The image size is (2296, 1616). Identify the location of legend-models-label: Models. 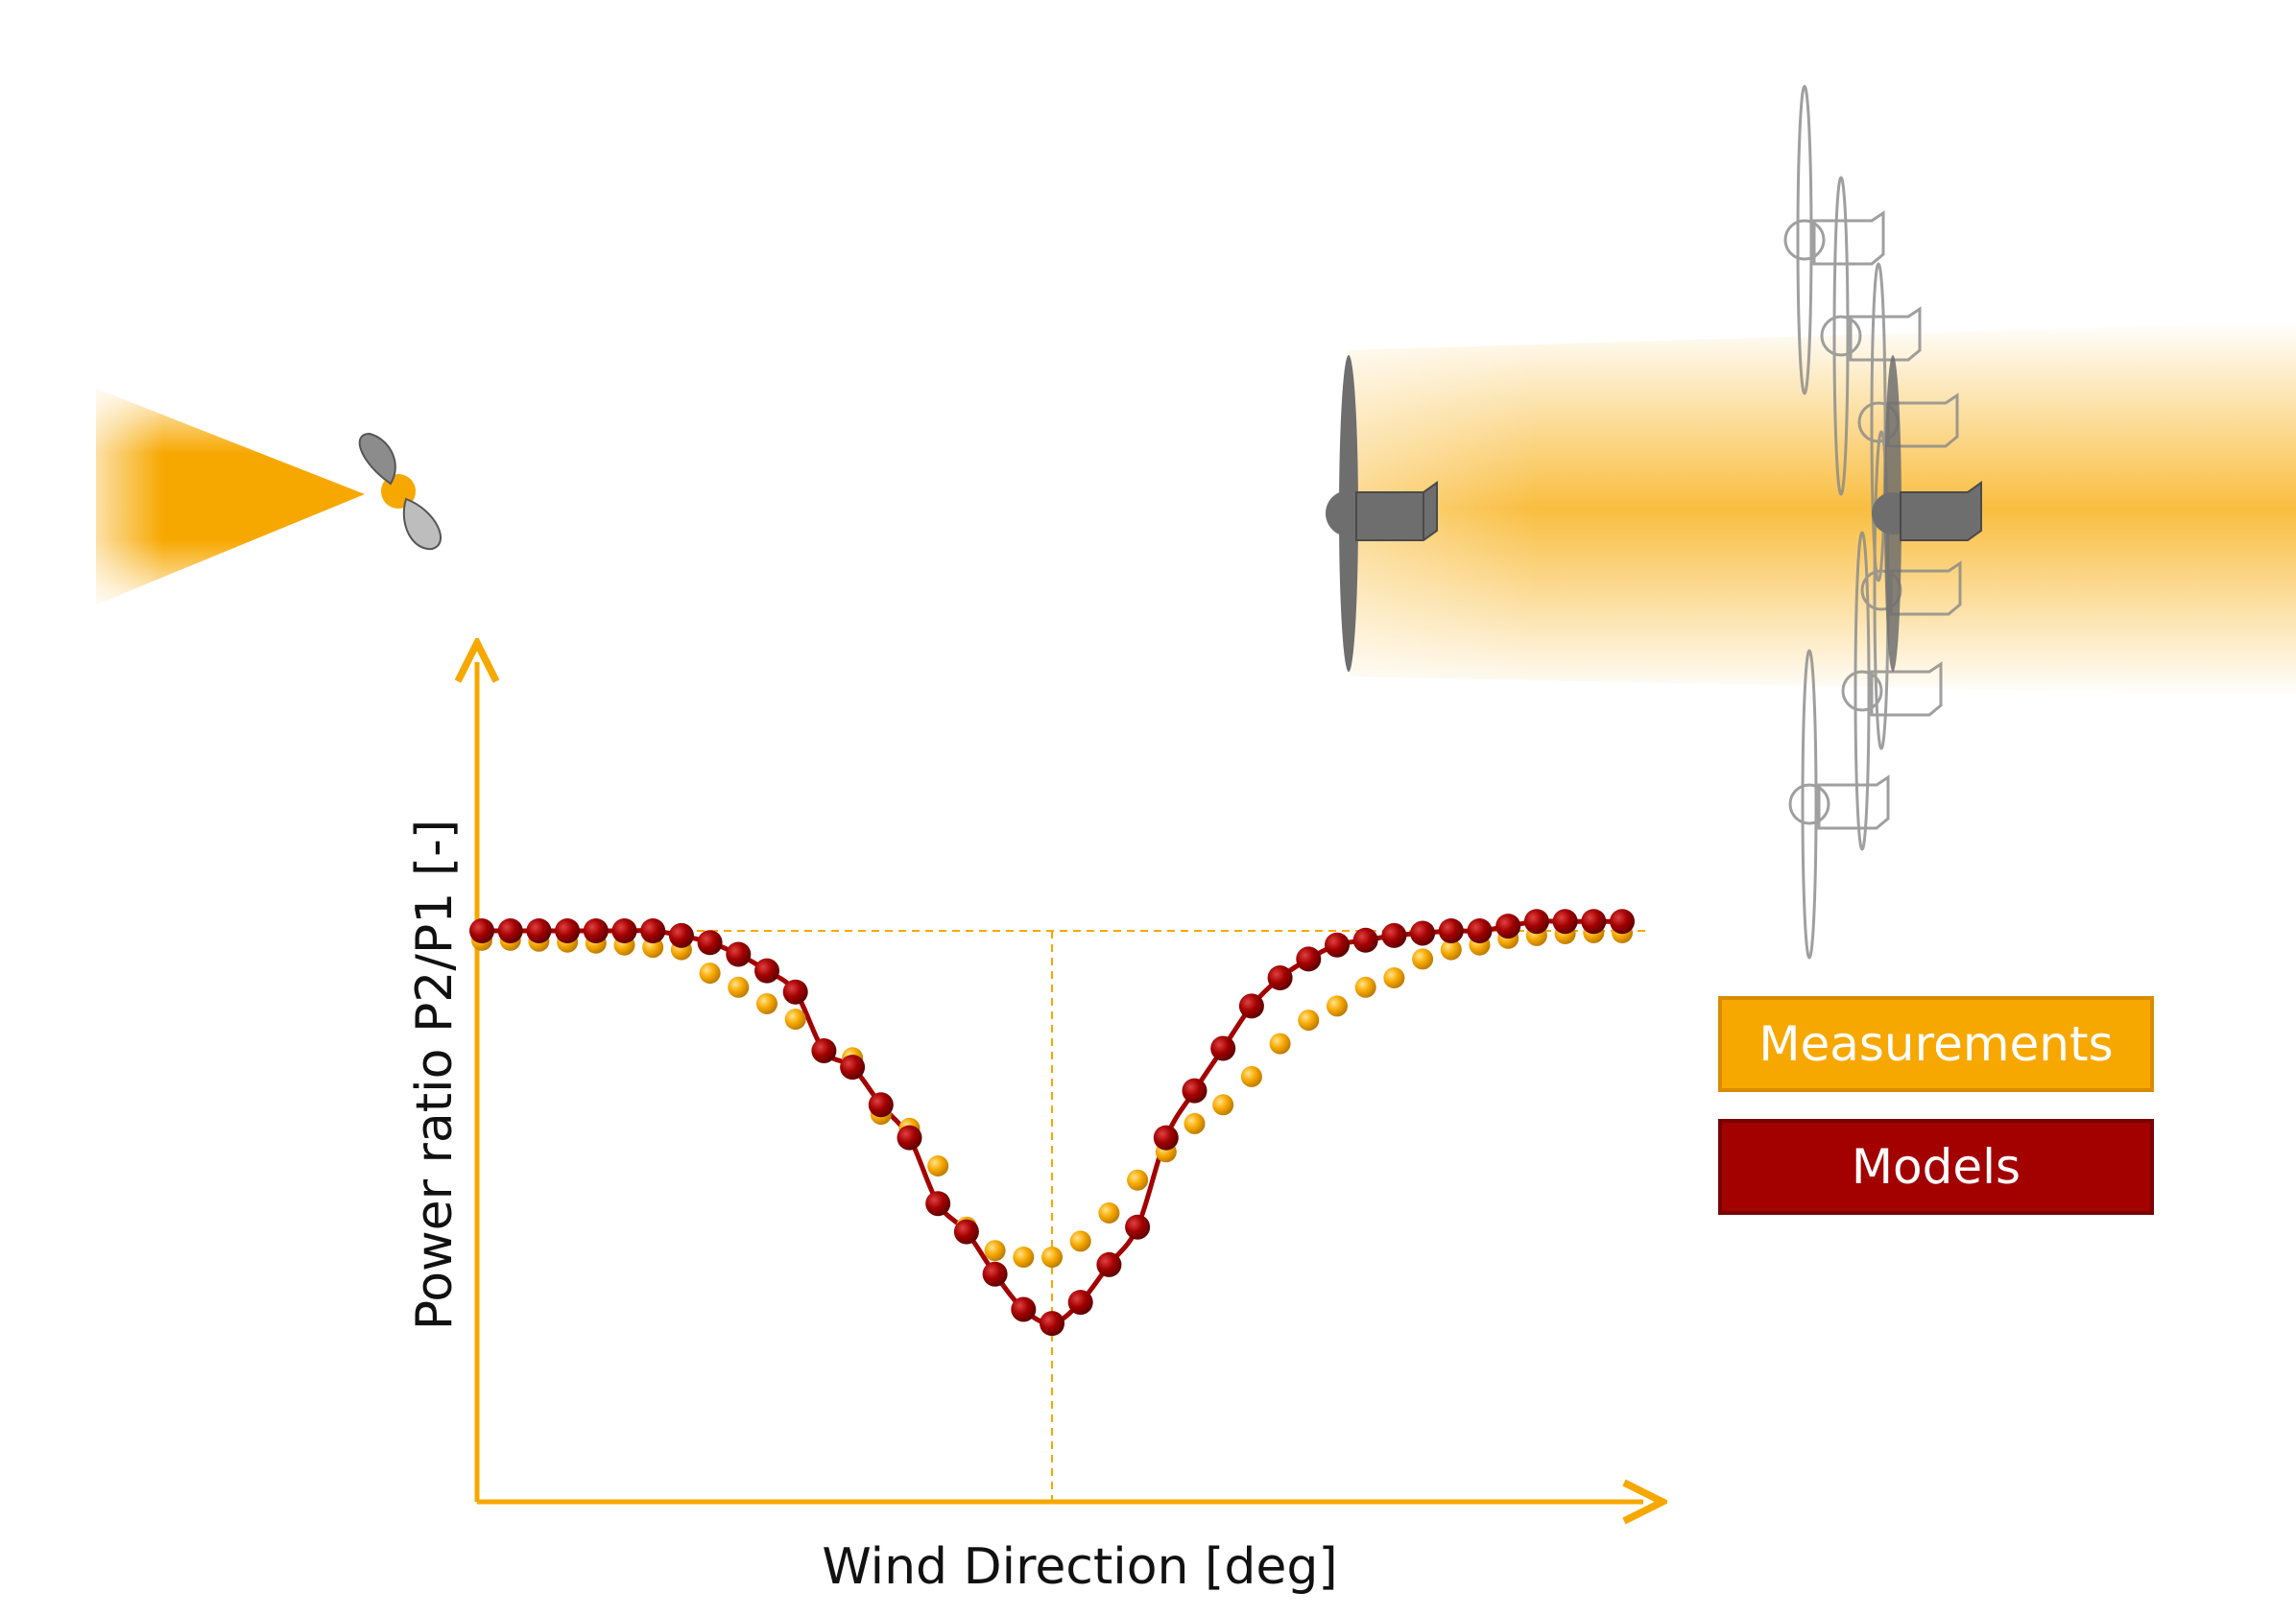
(1936, 1167).